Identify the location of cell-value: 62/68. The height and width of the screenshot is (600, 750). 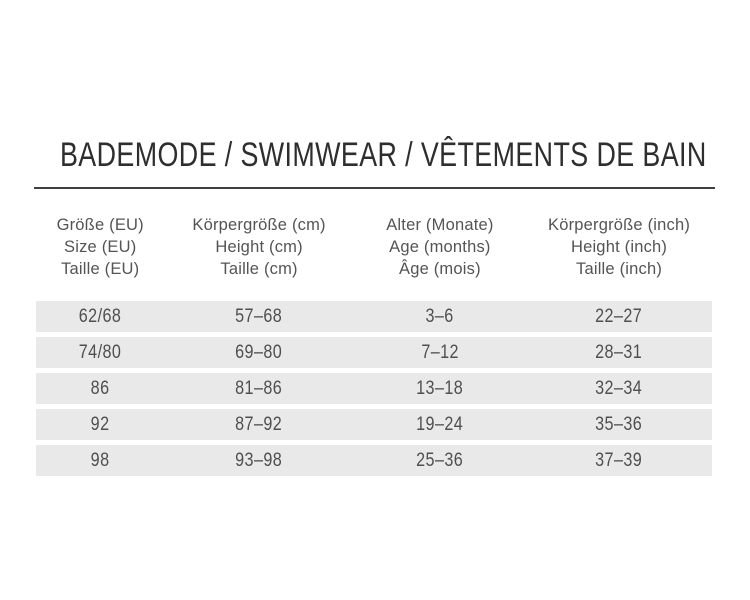
(100, 316).